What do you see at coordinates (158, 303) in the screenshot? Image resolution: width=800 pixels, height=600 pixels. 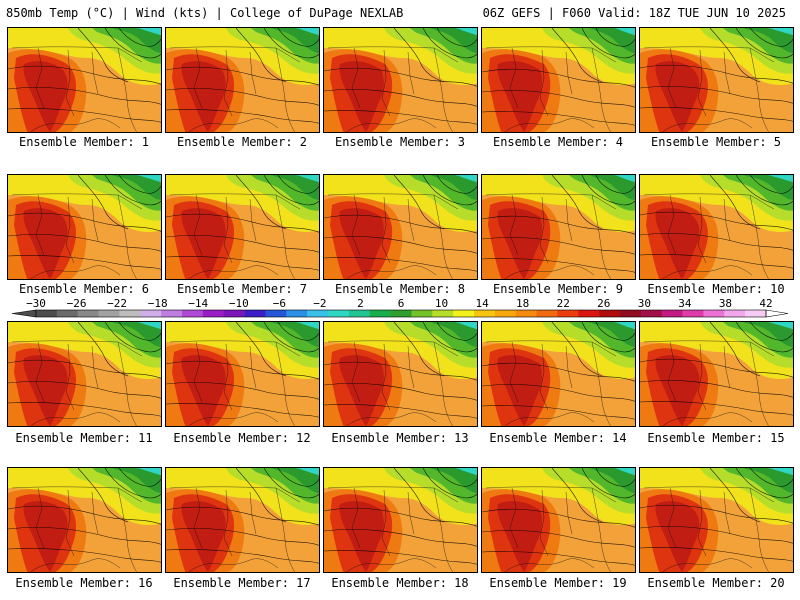 I see `colorbar-tick-label: −18` at bounding box center [158, 303].